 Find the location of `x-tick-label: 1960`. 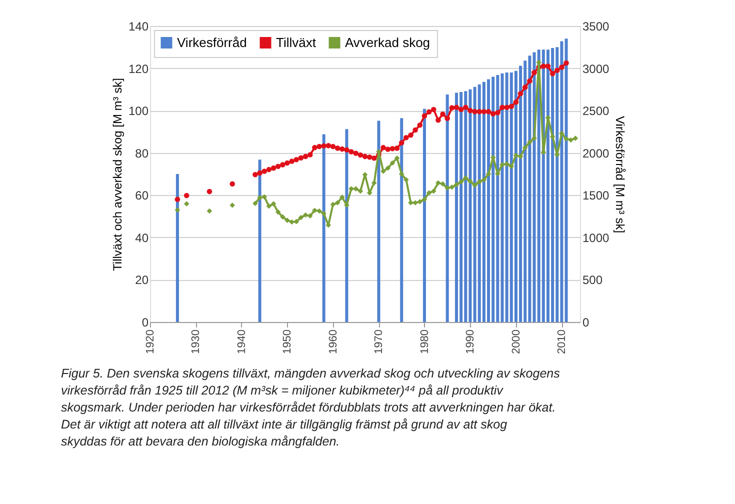

x-tick-label: 1960 is located at coordinates (333, 342).